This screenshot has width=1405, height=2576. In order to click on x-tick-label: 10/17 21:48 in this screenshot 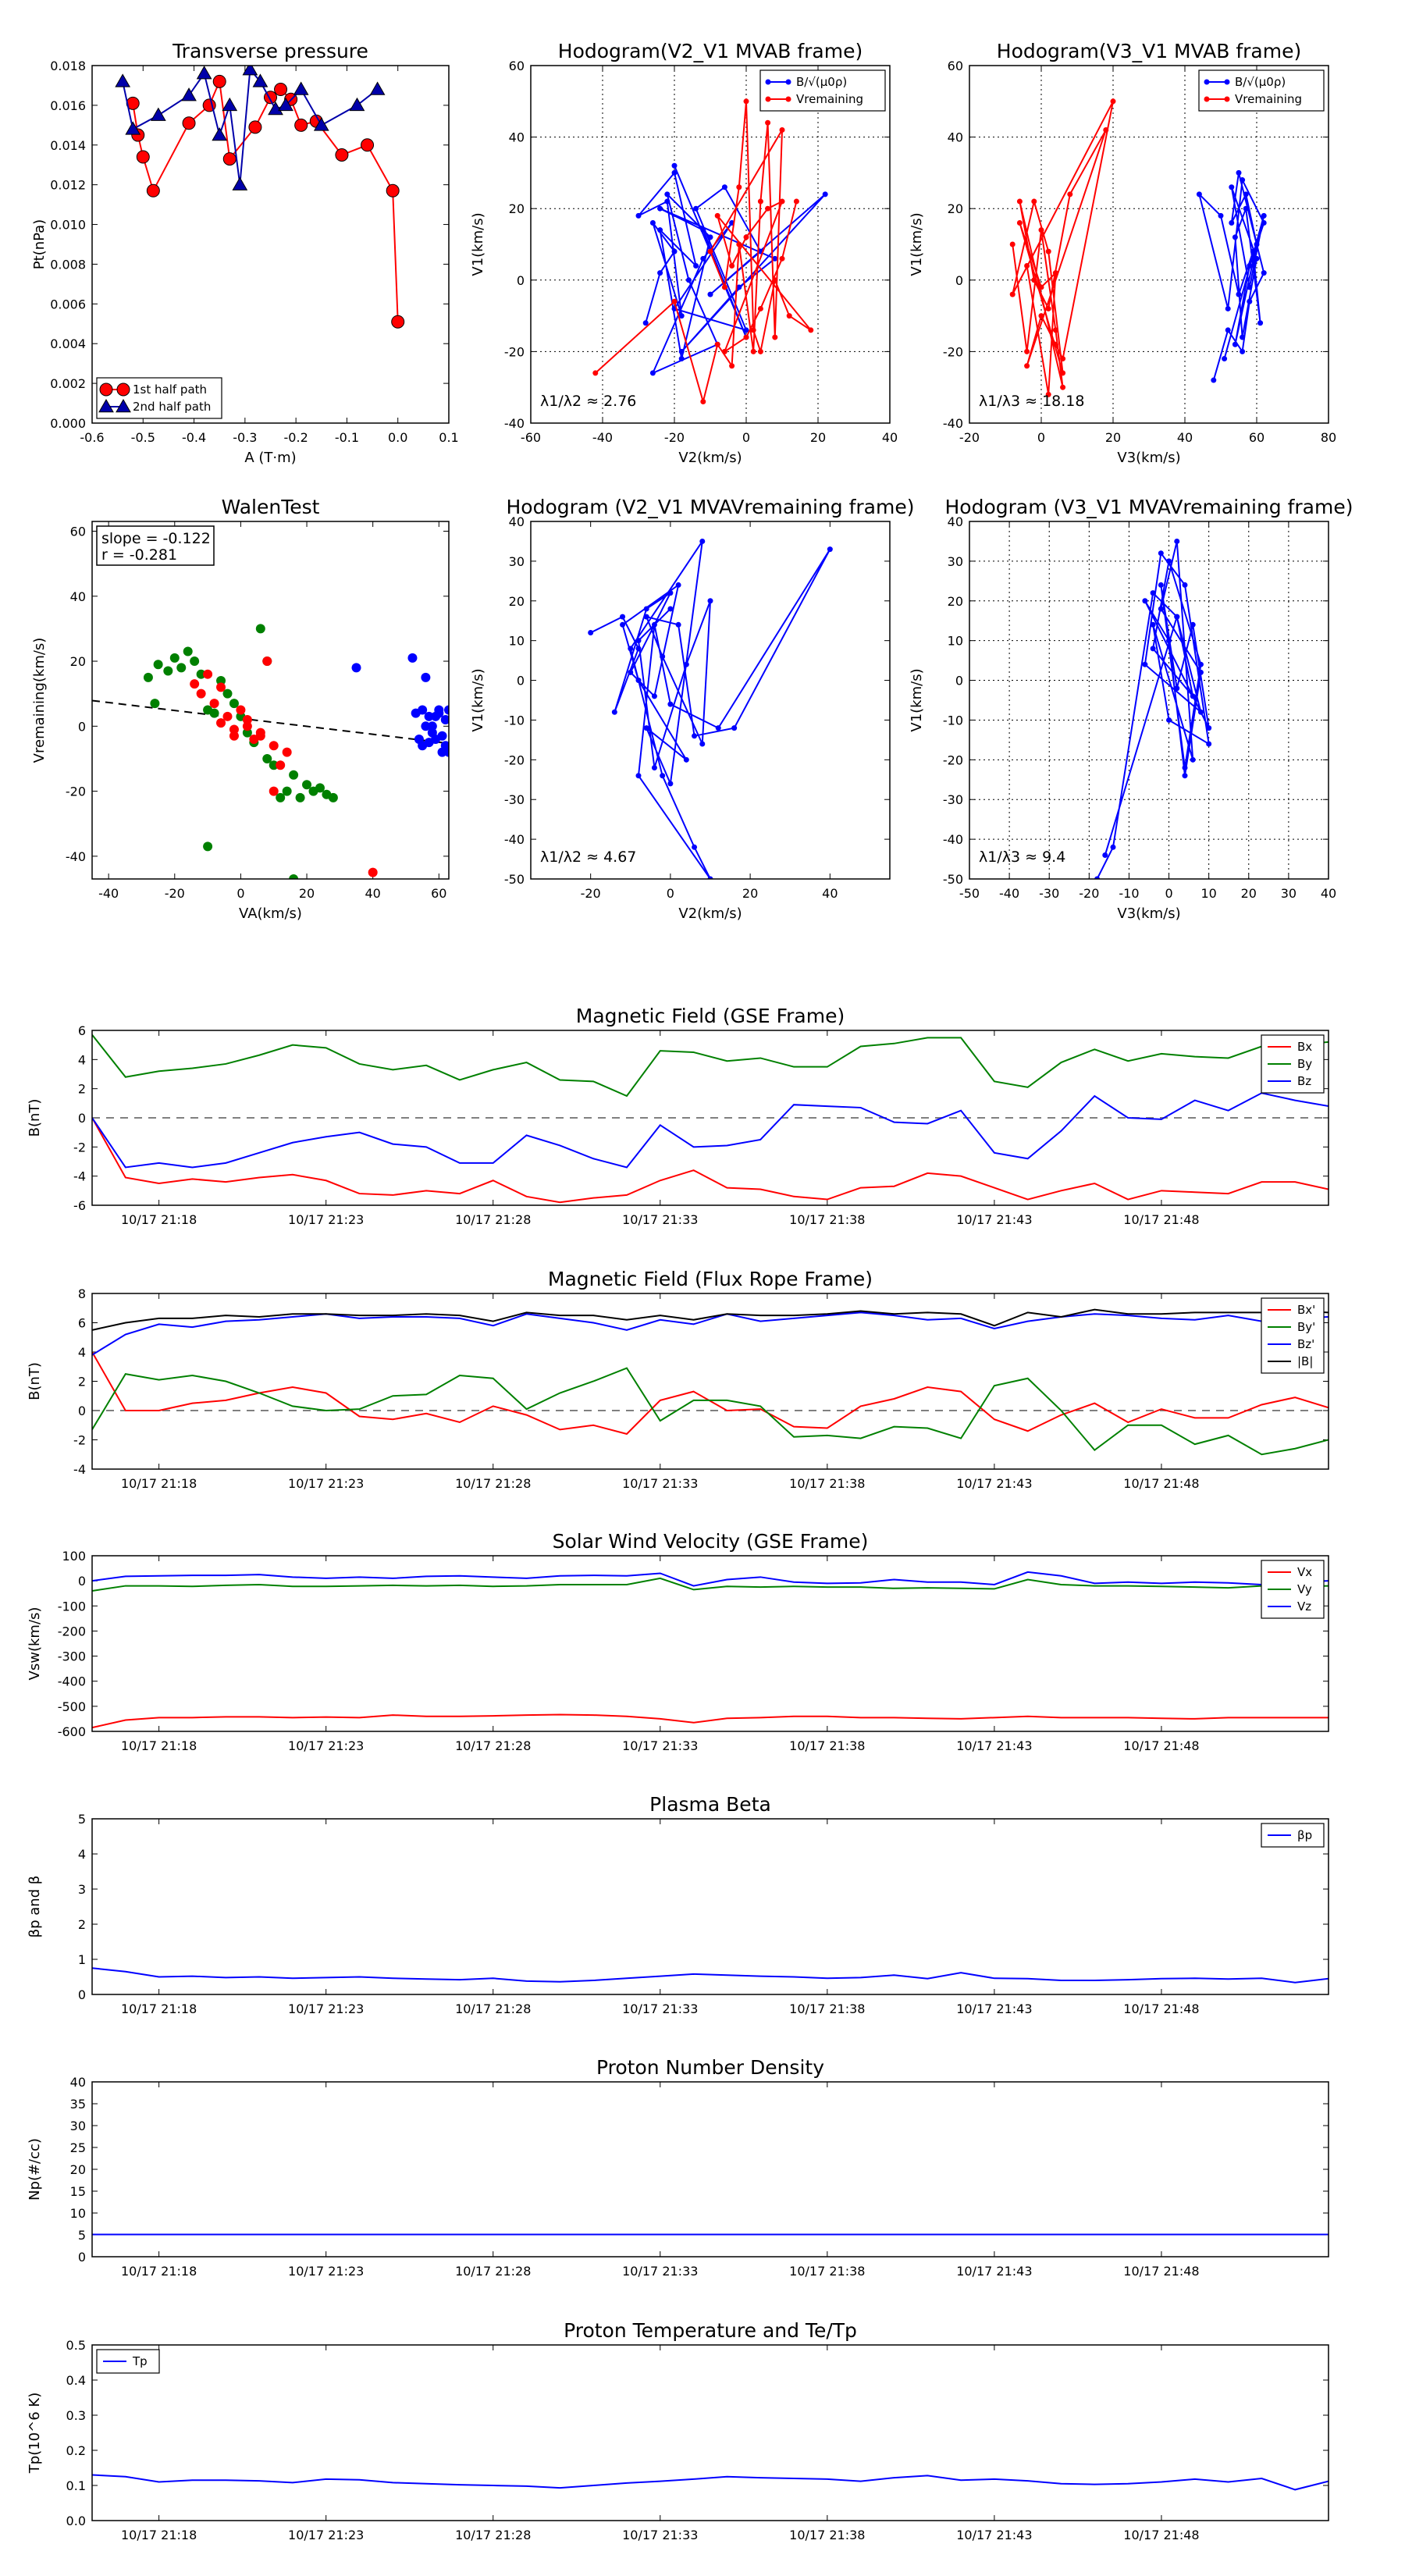, I will do `click(1161, 1745)`.